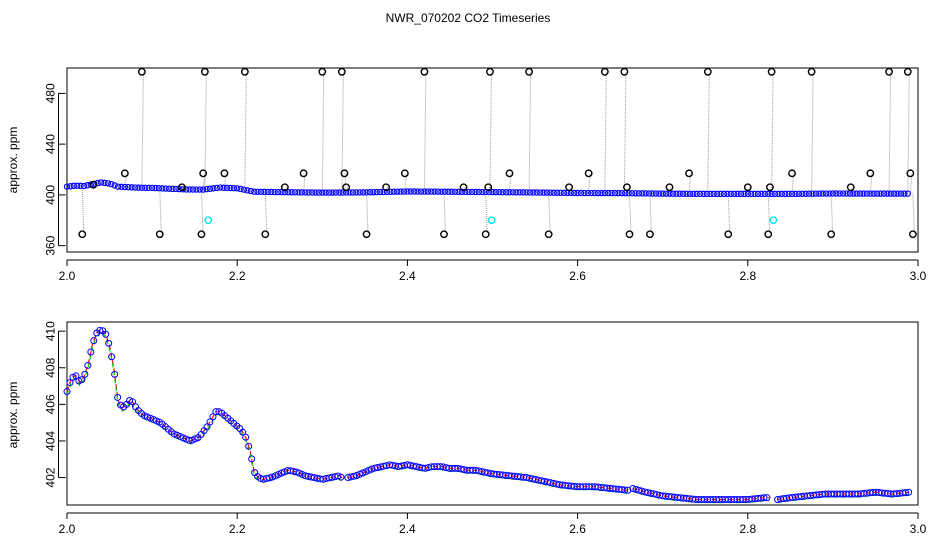 The width and height of the screenshot is (936, 540). Describe the element at coordinates (51, 93) in the screenshot. I see `top-y-tick-label: 480` at that location.